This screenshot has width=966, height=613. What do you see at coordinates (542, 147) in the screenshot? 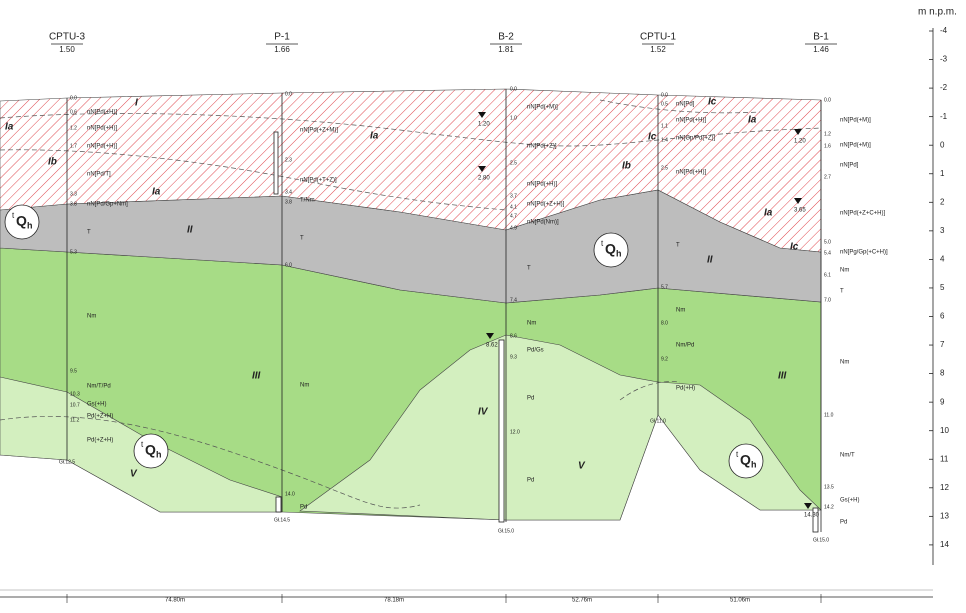
I see `soil-label: nN[Pd(+Z)]` at bounding box center [542, 147].